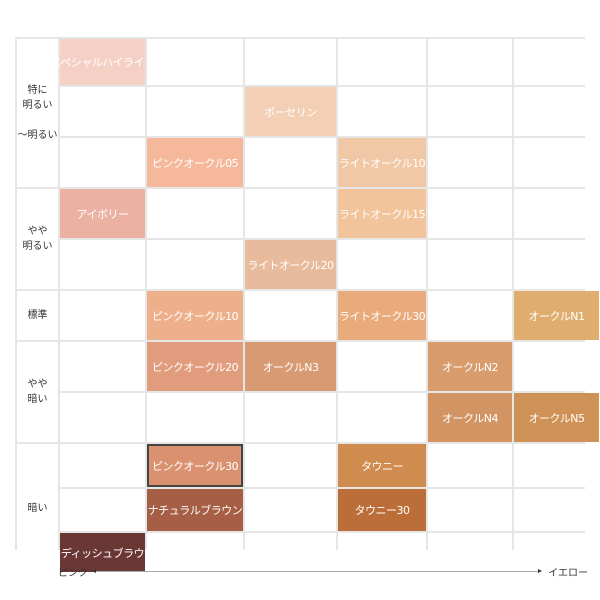 The width and height of the screenshot is (600, 600). I want to click on shade-swatch: レディッシュブラウン, so click(102, 552).